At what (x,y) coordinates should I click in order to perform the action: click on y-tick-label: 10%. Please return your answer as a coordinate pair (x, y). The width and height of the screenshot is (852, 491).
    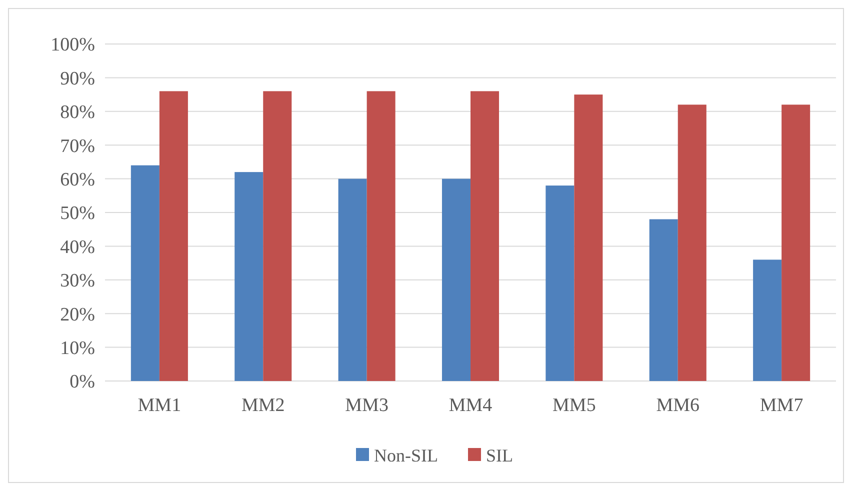
    Looking at the image, I should click on (78, 348).